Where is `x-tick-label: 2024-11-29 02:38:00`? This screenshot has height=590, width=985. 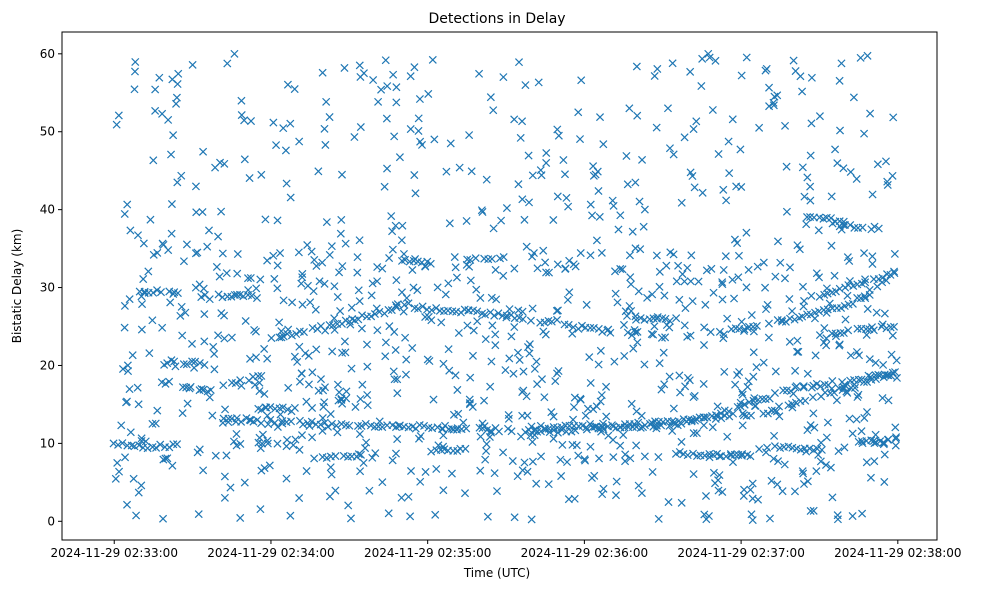
x-tick-label: 2024-11-29 02:38:00 is located at coordinates (897, 553).